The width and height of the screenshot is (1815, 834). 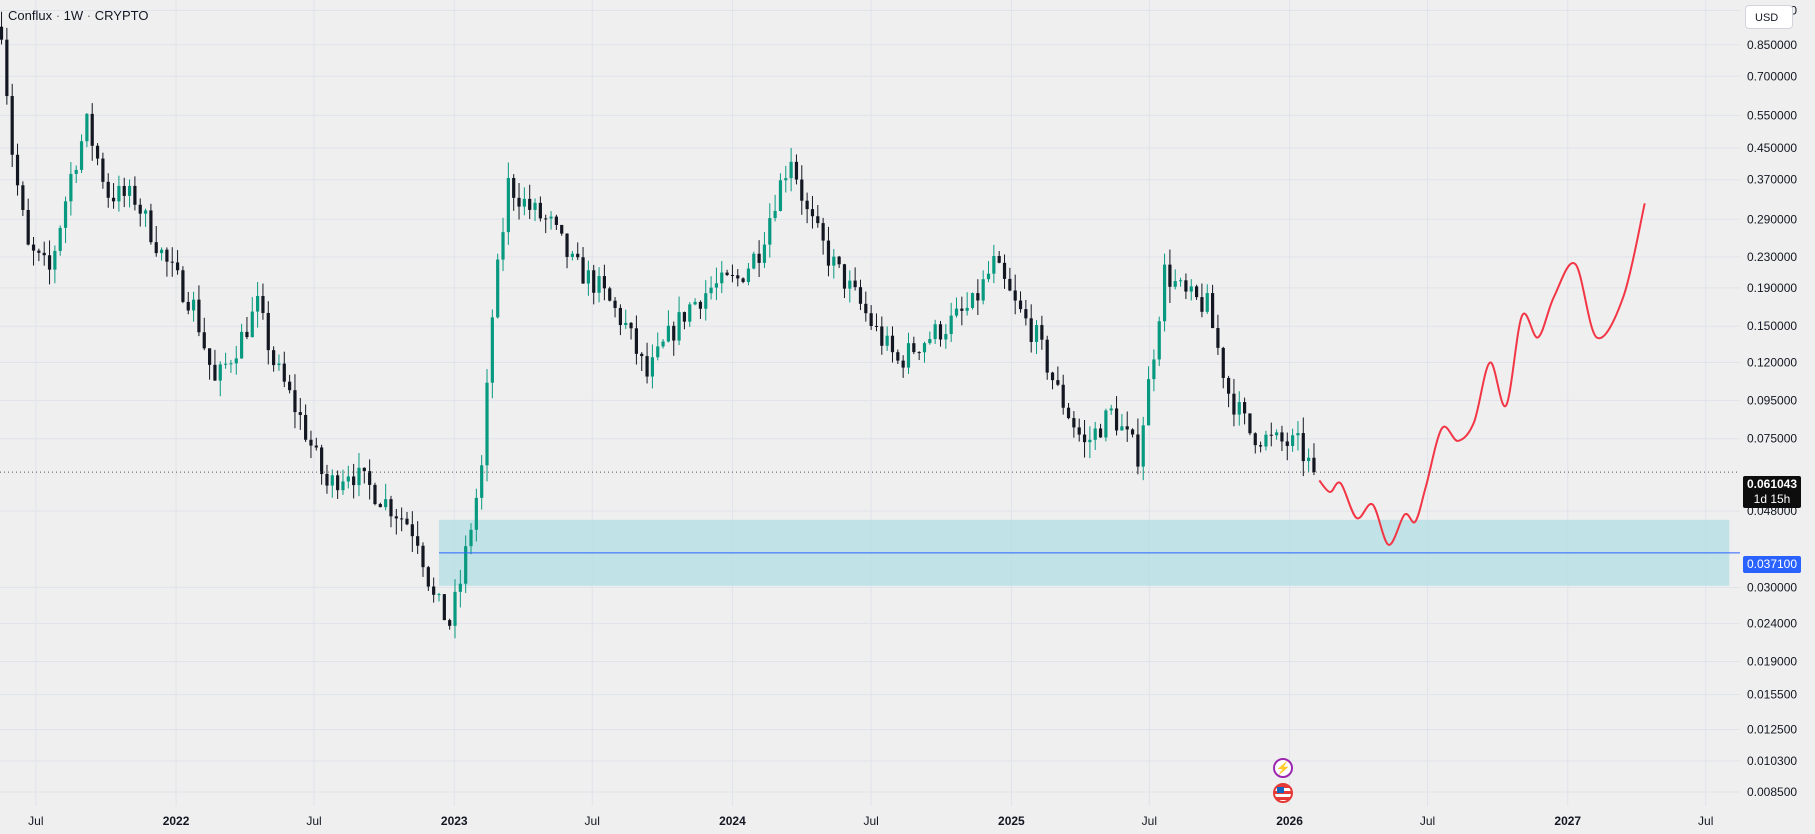 What do you see at coordinates (1772, 115) in the screenshot?
I see `y-tick-label: 0.550000` at bounding box center [1772, 115].